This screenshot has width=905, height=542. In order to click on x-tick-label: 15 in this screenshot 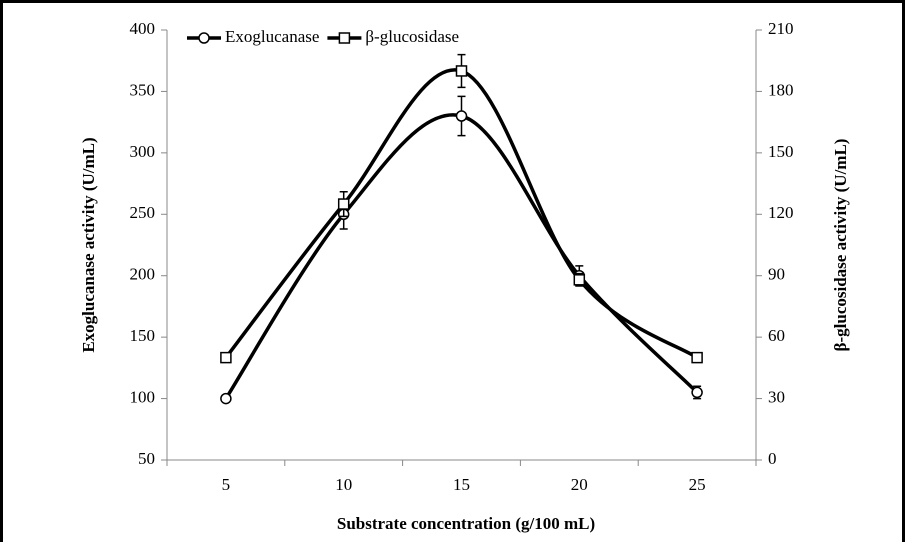, I will do `click(461, 484)`.